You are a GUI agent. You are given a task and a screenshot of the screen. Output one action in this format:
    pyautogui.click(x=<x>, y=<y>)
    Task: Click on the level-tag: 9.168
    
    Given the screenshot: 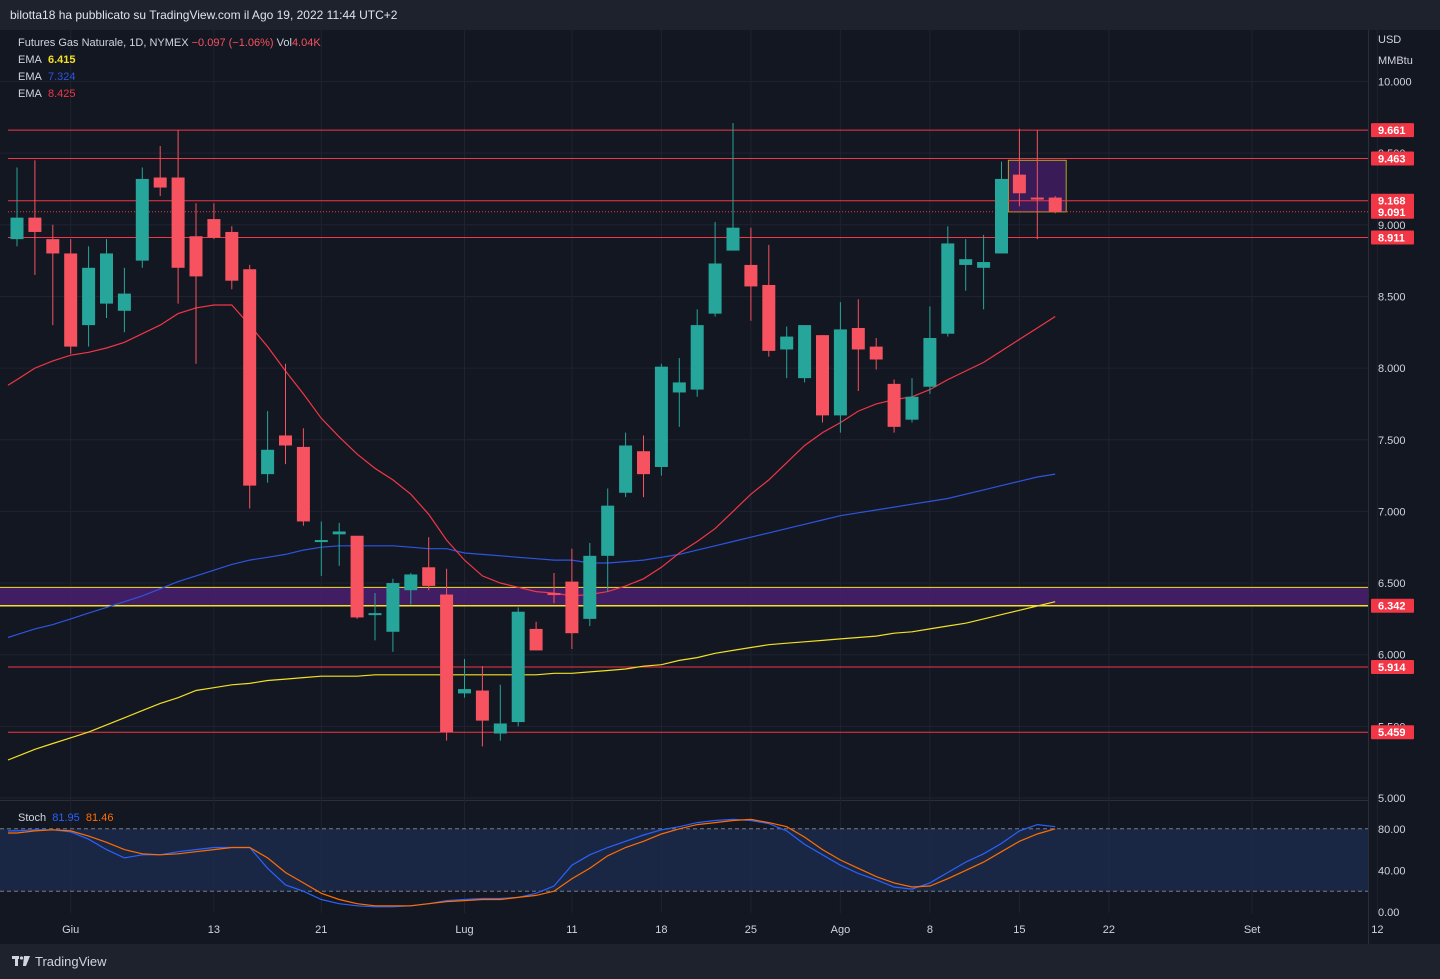 What is the action you would take?
    pyautogui.click(x=1392, y=202)
    